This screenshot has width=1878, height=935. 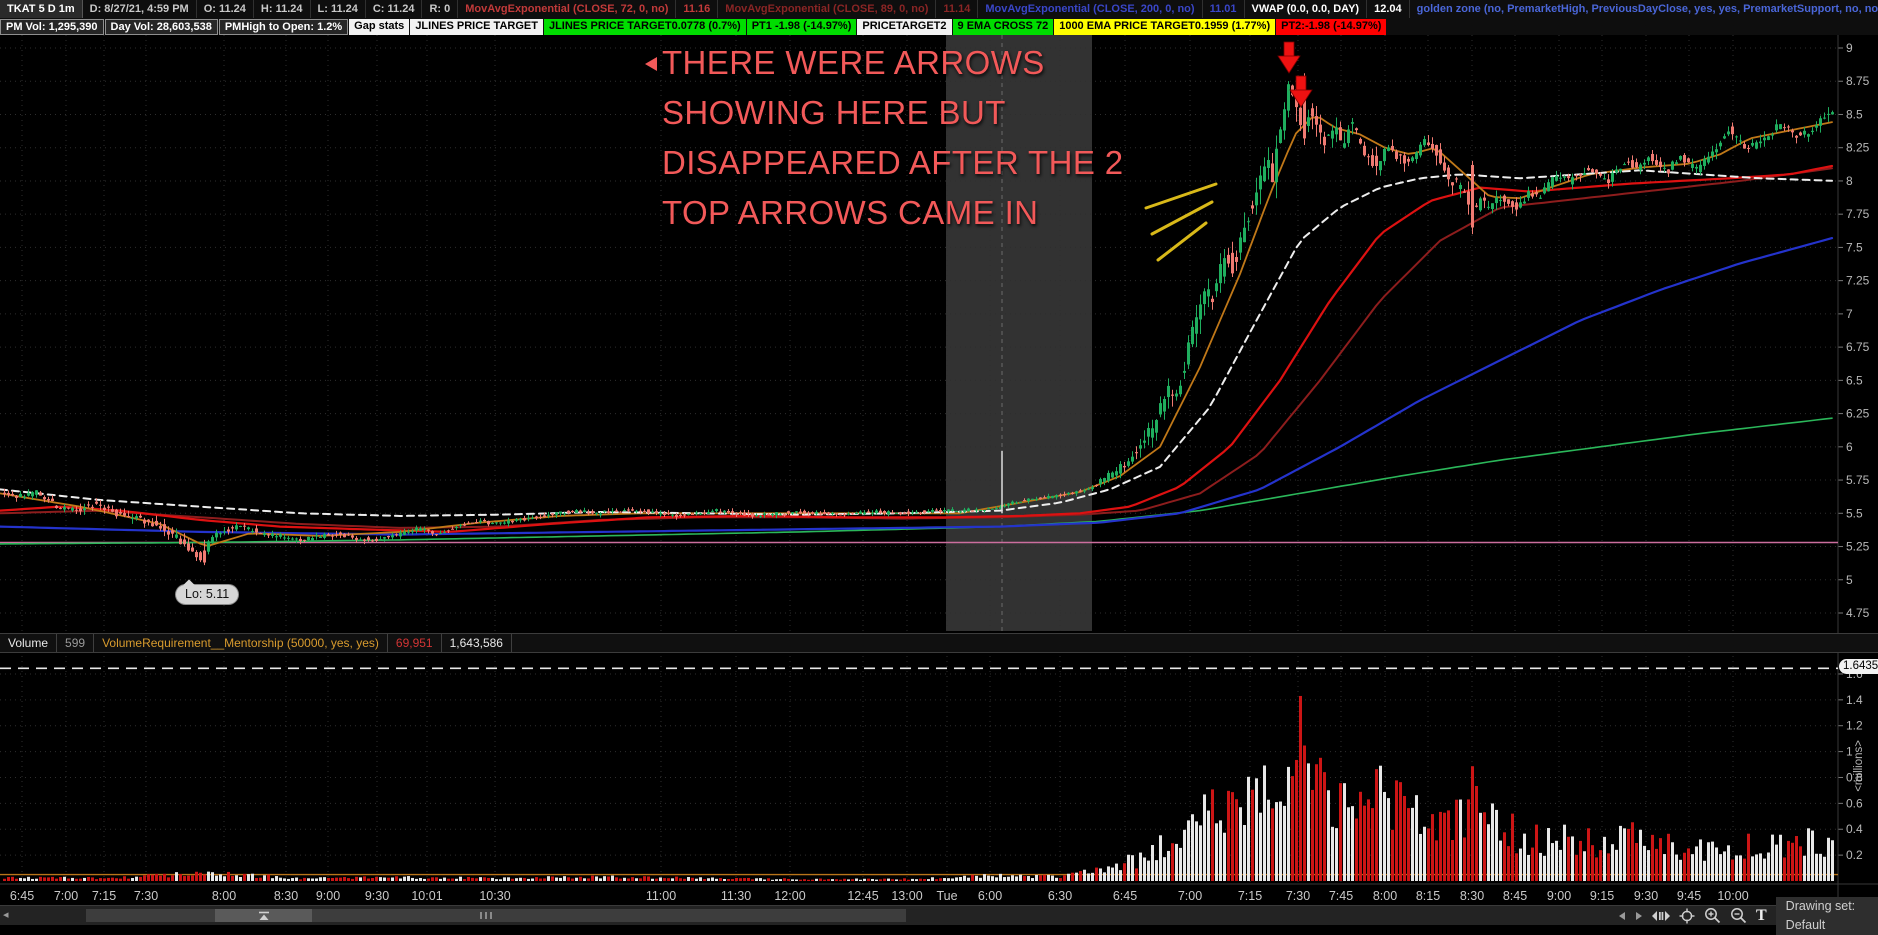 What do you see at coordinates (1858, 414) in the screenshot?
I see `svg-text: 6.25` at bounding box center [1858, 414].